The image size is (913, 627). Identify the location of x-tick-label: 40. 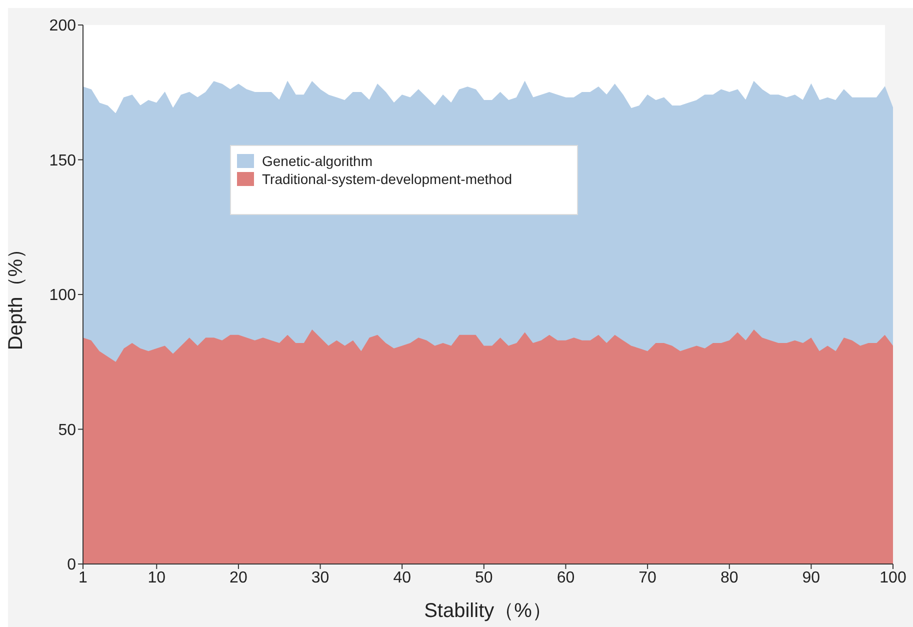
(402, 577).